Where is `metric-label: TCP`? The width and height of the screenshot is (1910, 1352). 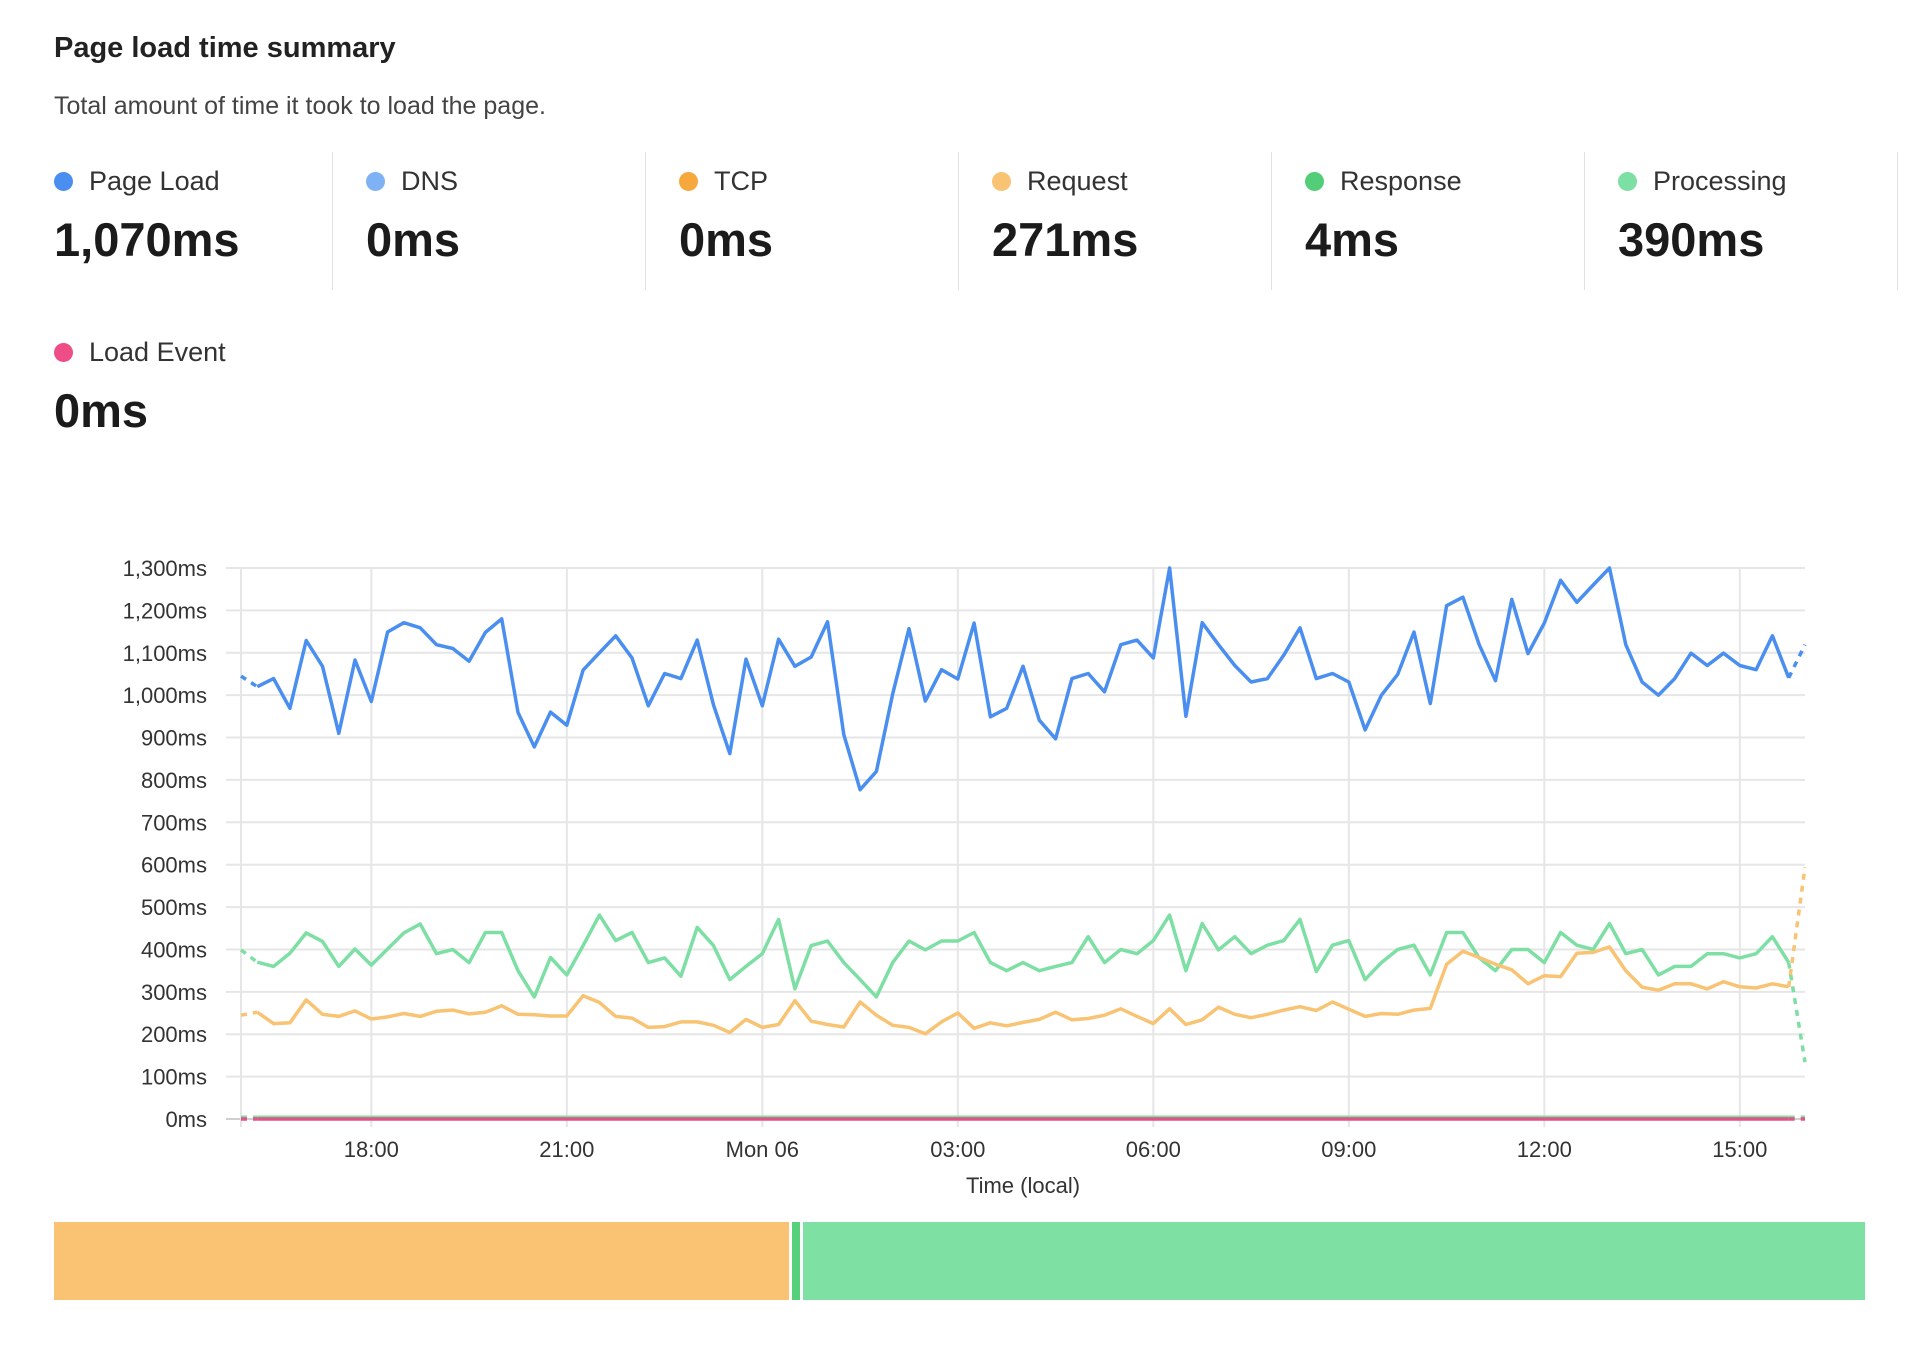
metric-label: TCP is located at coordinates (741, 180).